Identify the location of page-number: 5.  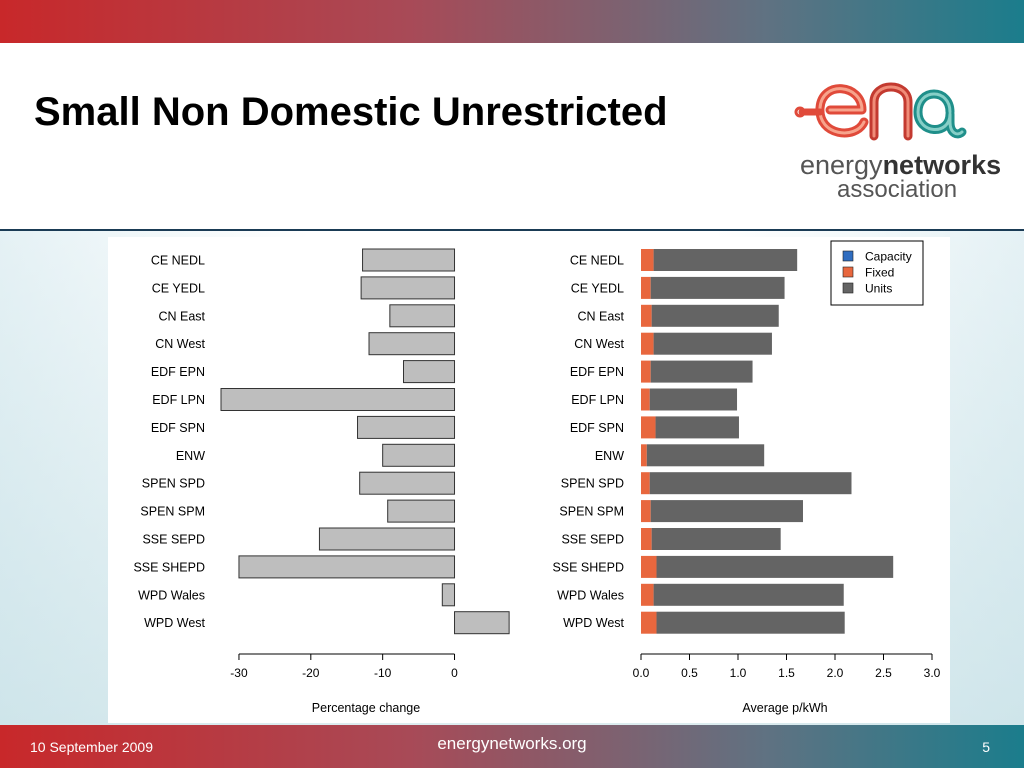
(986, 747).